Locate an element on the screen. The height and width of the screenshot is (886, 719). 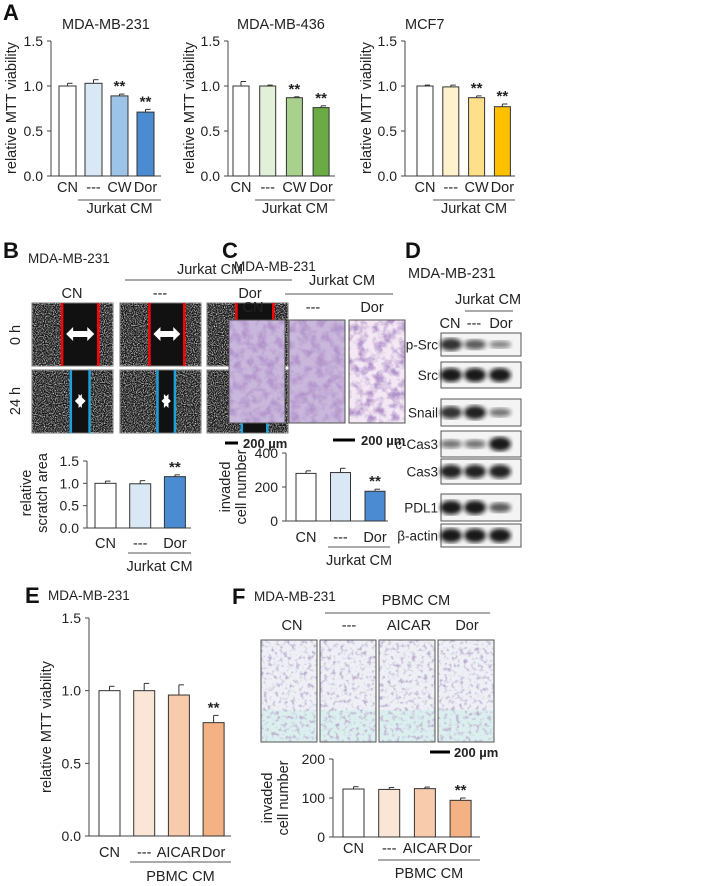
chart-title: MDA-MB-436 is located at coordinates (281, 25).